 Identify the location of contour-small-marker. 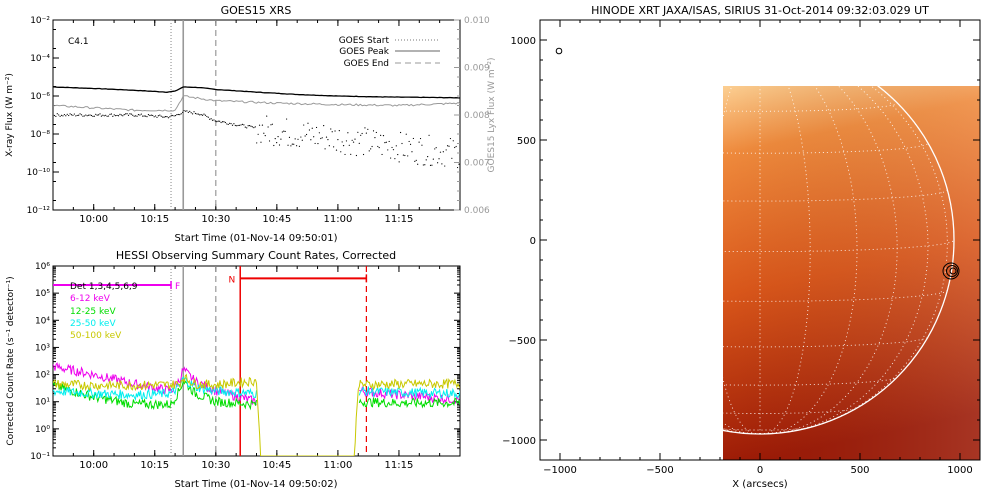
(559, 51).